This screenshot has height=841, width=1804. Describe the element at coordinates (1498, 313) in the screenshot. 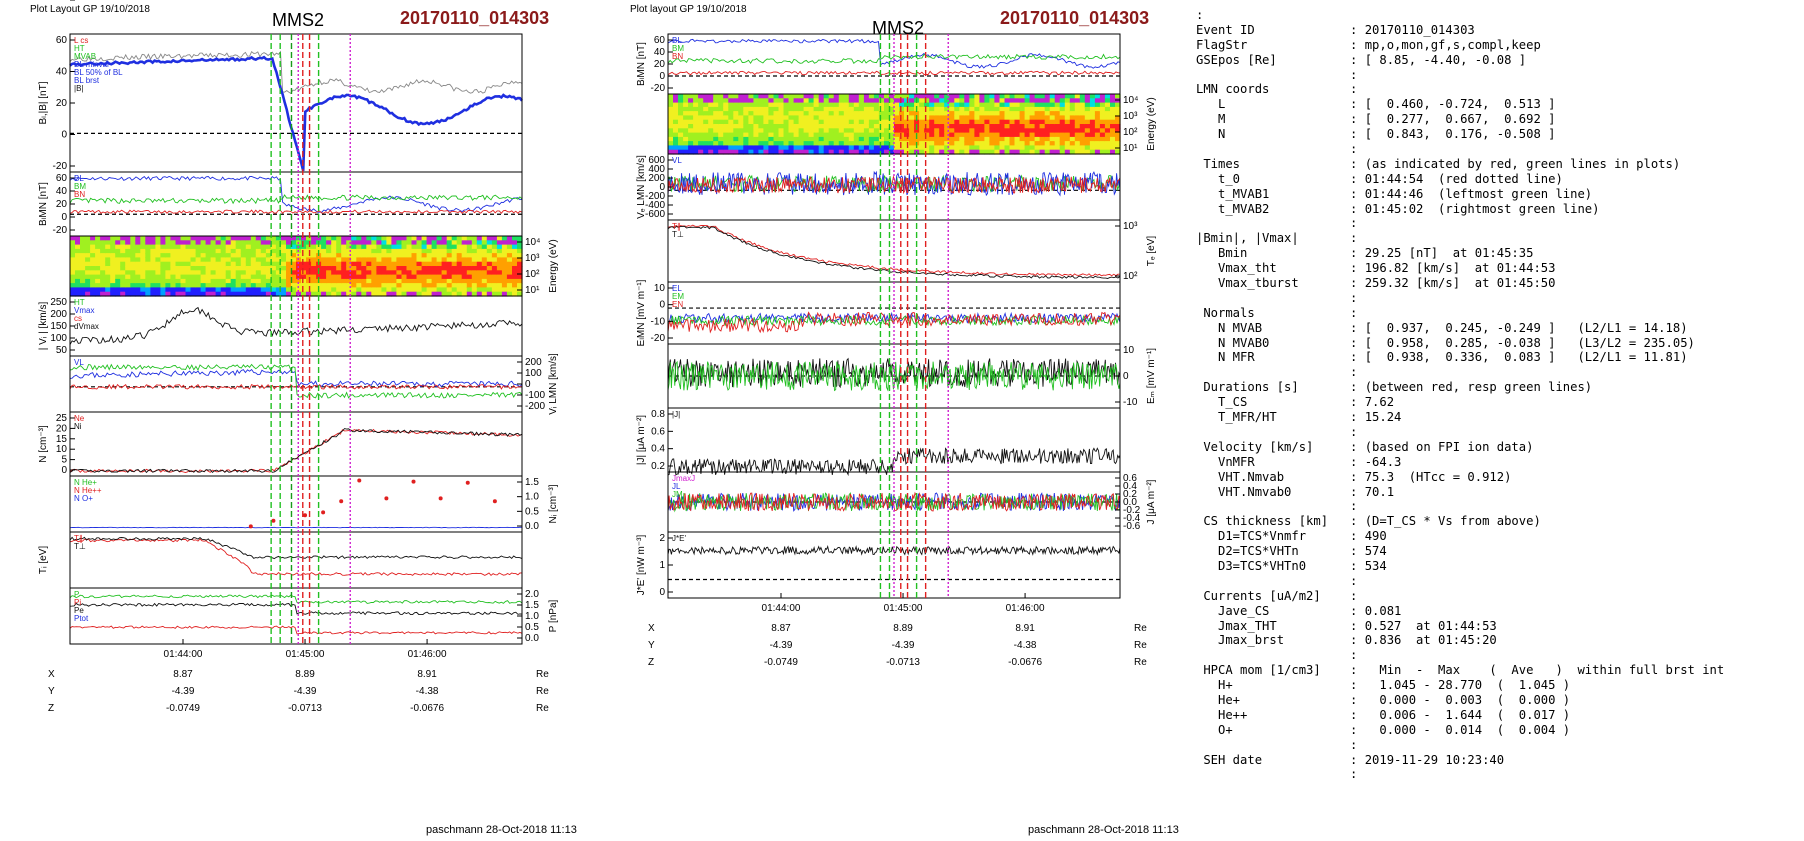

I see `info-row: Normals:` at that location.